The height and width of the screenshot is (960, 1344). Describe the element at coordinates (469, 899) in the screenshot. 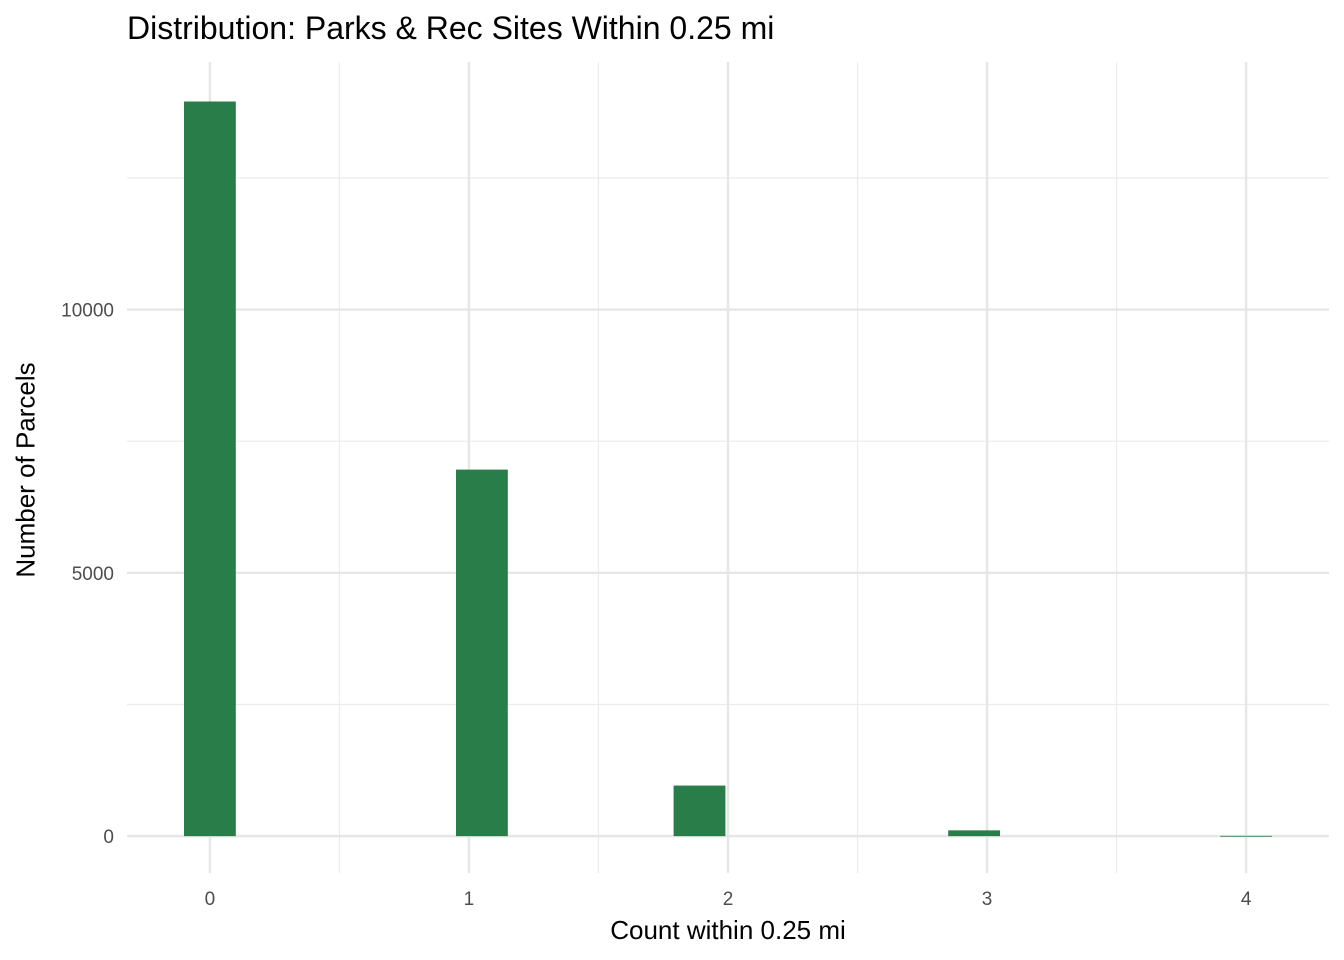

I see `x-tick-label: 1` at that location.